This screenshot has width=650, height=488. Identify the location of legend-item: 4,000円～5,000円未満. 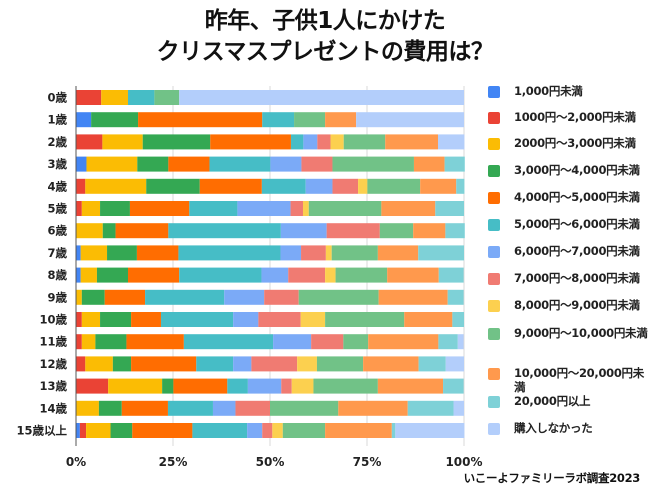
(568, 197).